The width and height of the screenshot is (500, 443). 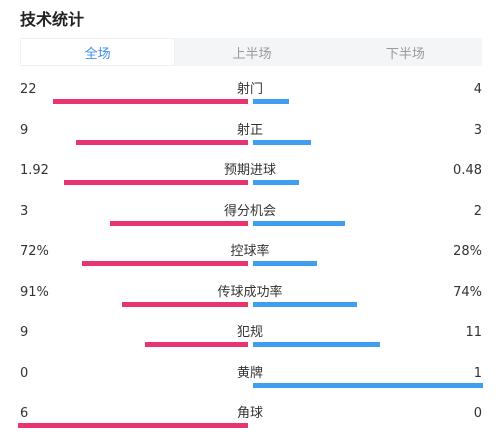 I want to click on away-value: 1, so click(x=477, y=373).